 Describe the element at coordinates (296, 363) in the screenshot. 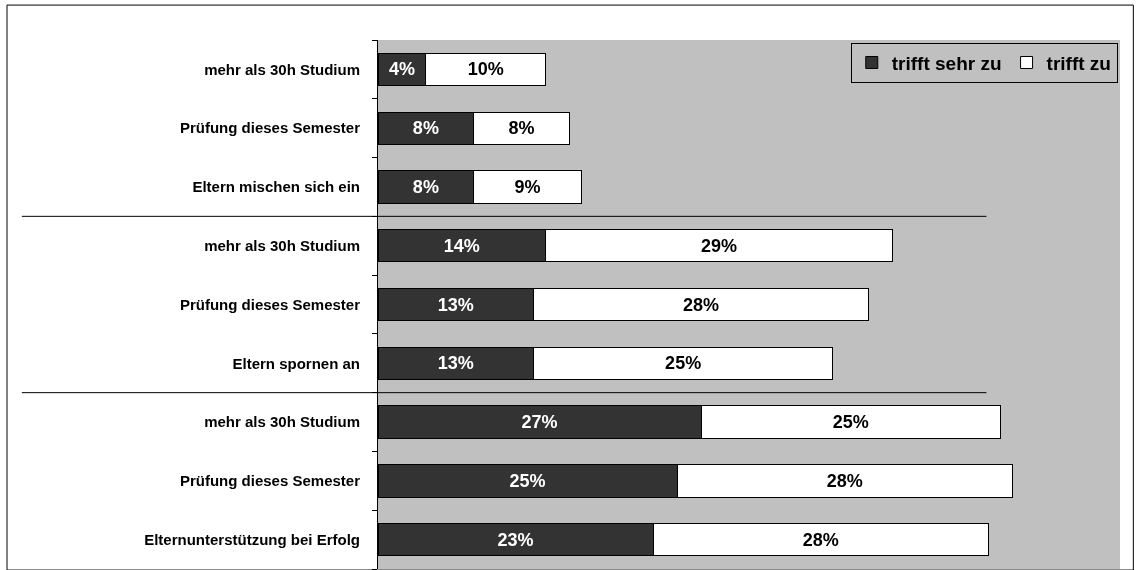

I see `y-tick-label: Eltern spornen an` at that location.